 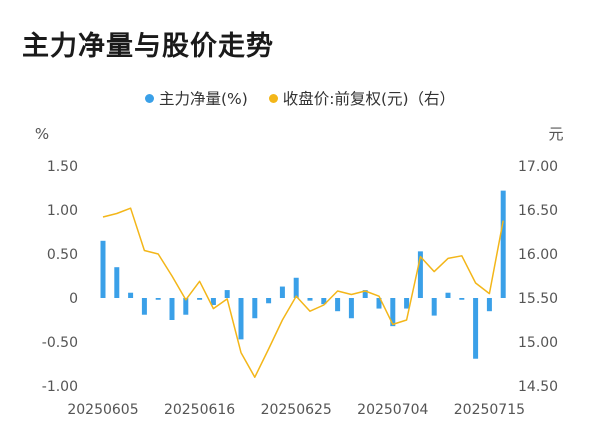 I want to click on right-axis-tick-label: 15.50, so click(x=538, y=299).